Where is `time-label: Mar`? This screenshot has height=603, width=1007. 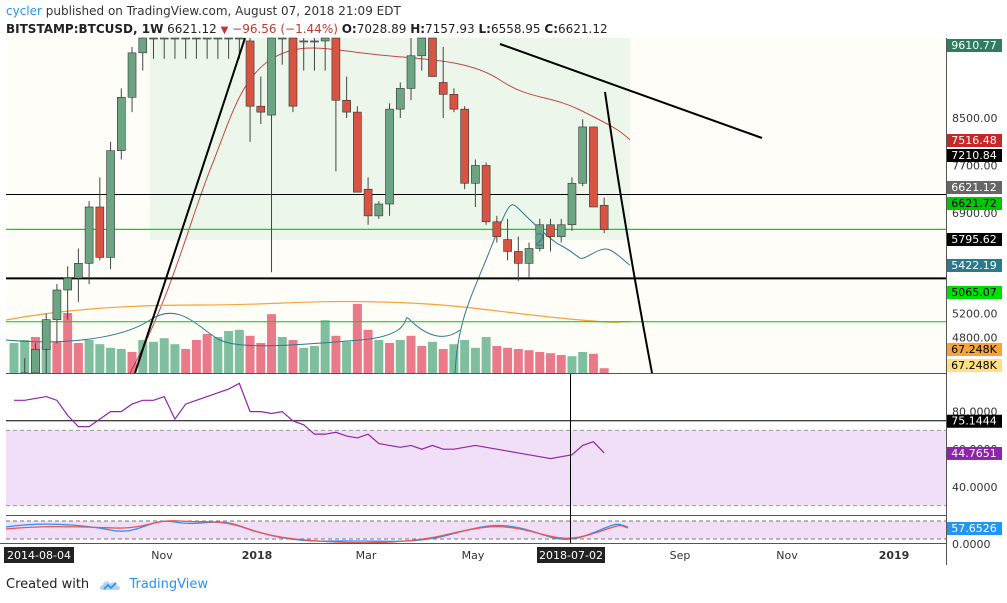
time-label: Mar is located at coordinates (366, 555).